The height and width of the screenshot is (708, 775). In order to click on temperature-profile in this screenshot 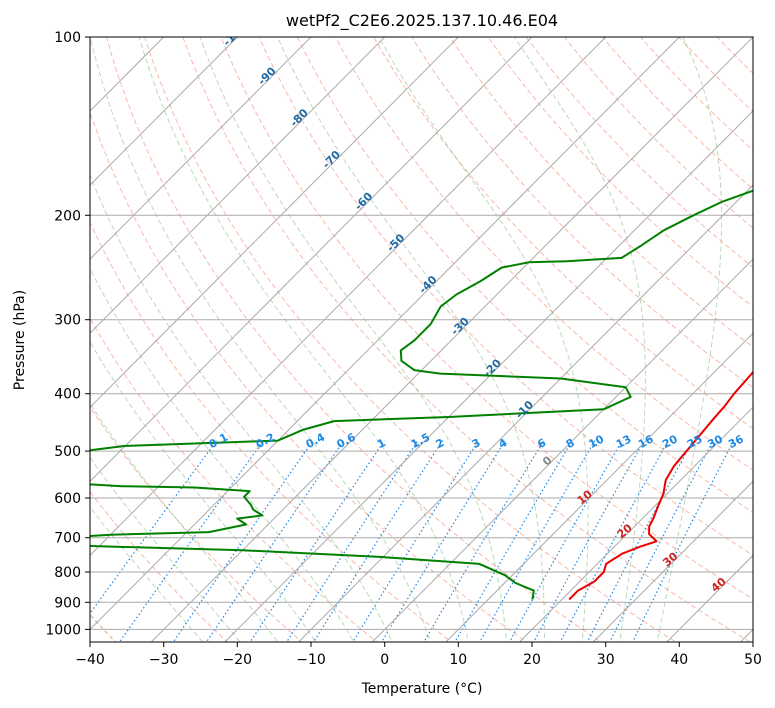, I will do `click(660, 485)`.